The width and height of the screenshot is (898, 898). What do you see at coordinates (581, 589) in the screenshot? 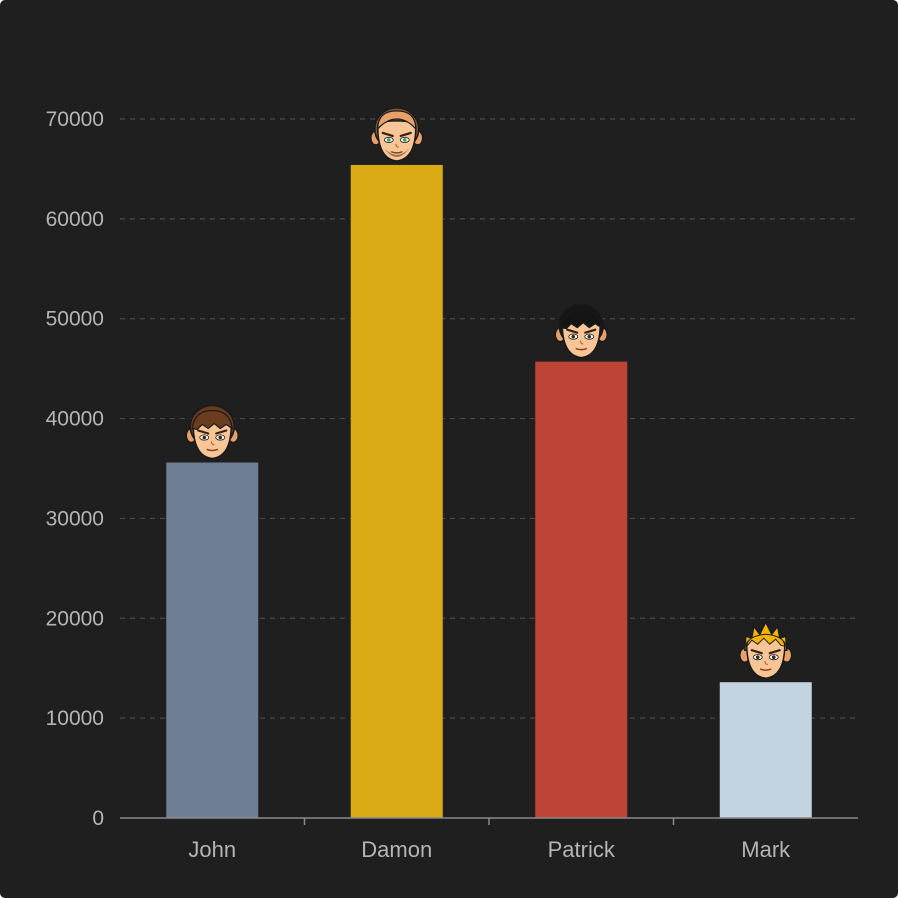
I see `bar-patrick` at bounding box center [581, 589].